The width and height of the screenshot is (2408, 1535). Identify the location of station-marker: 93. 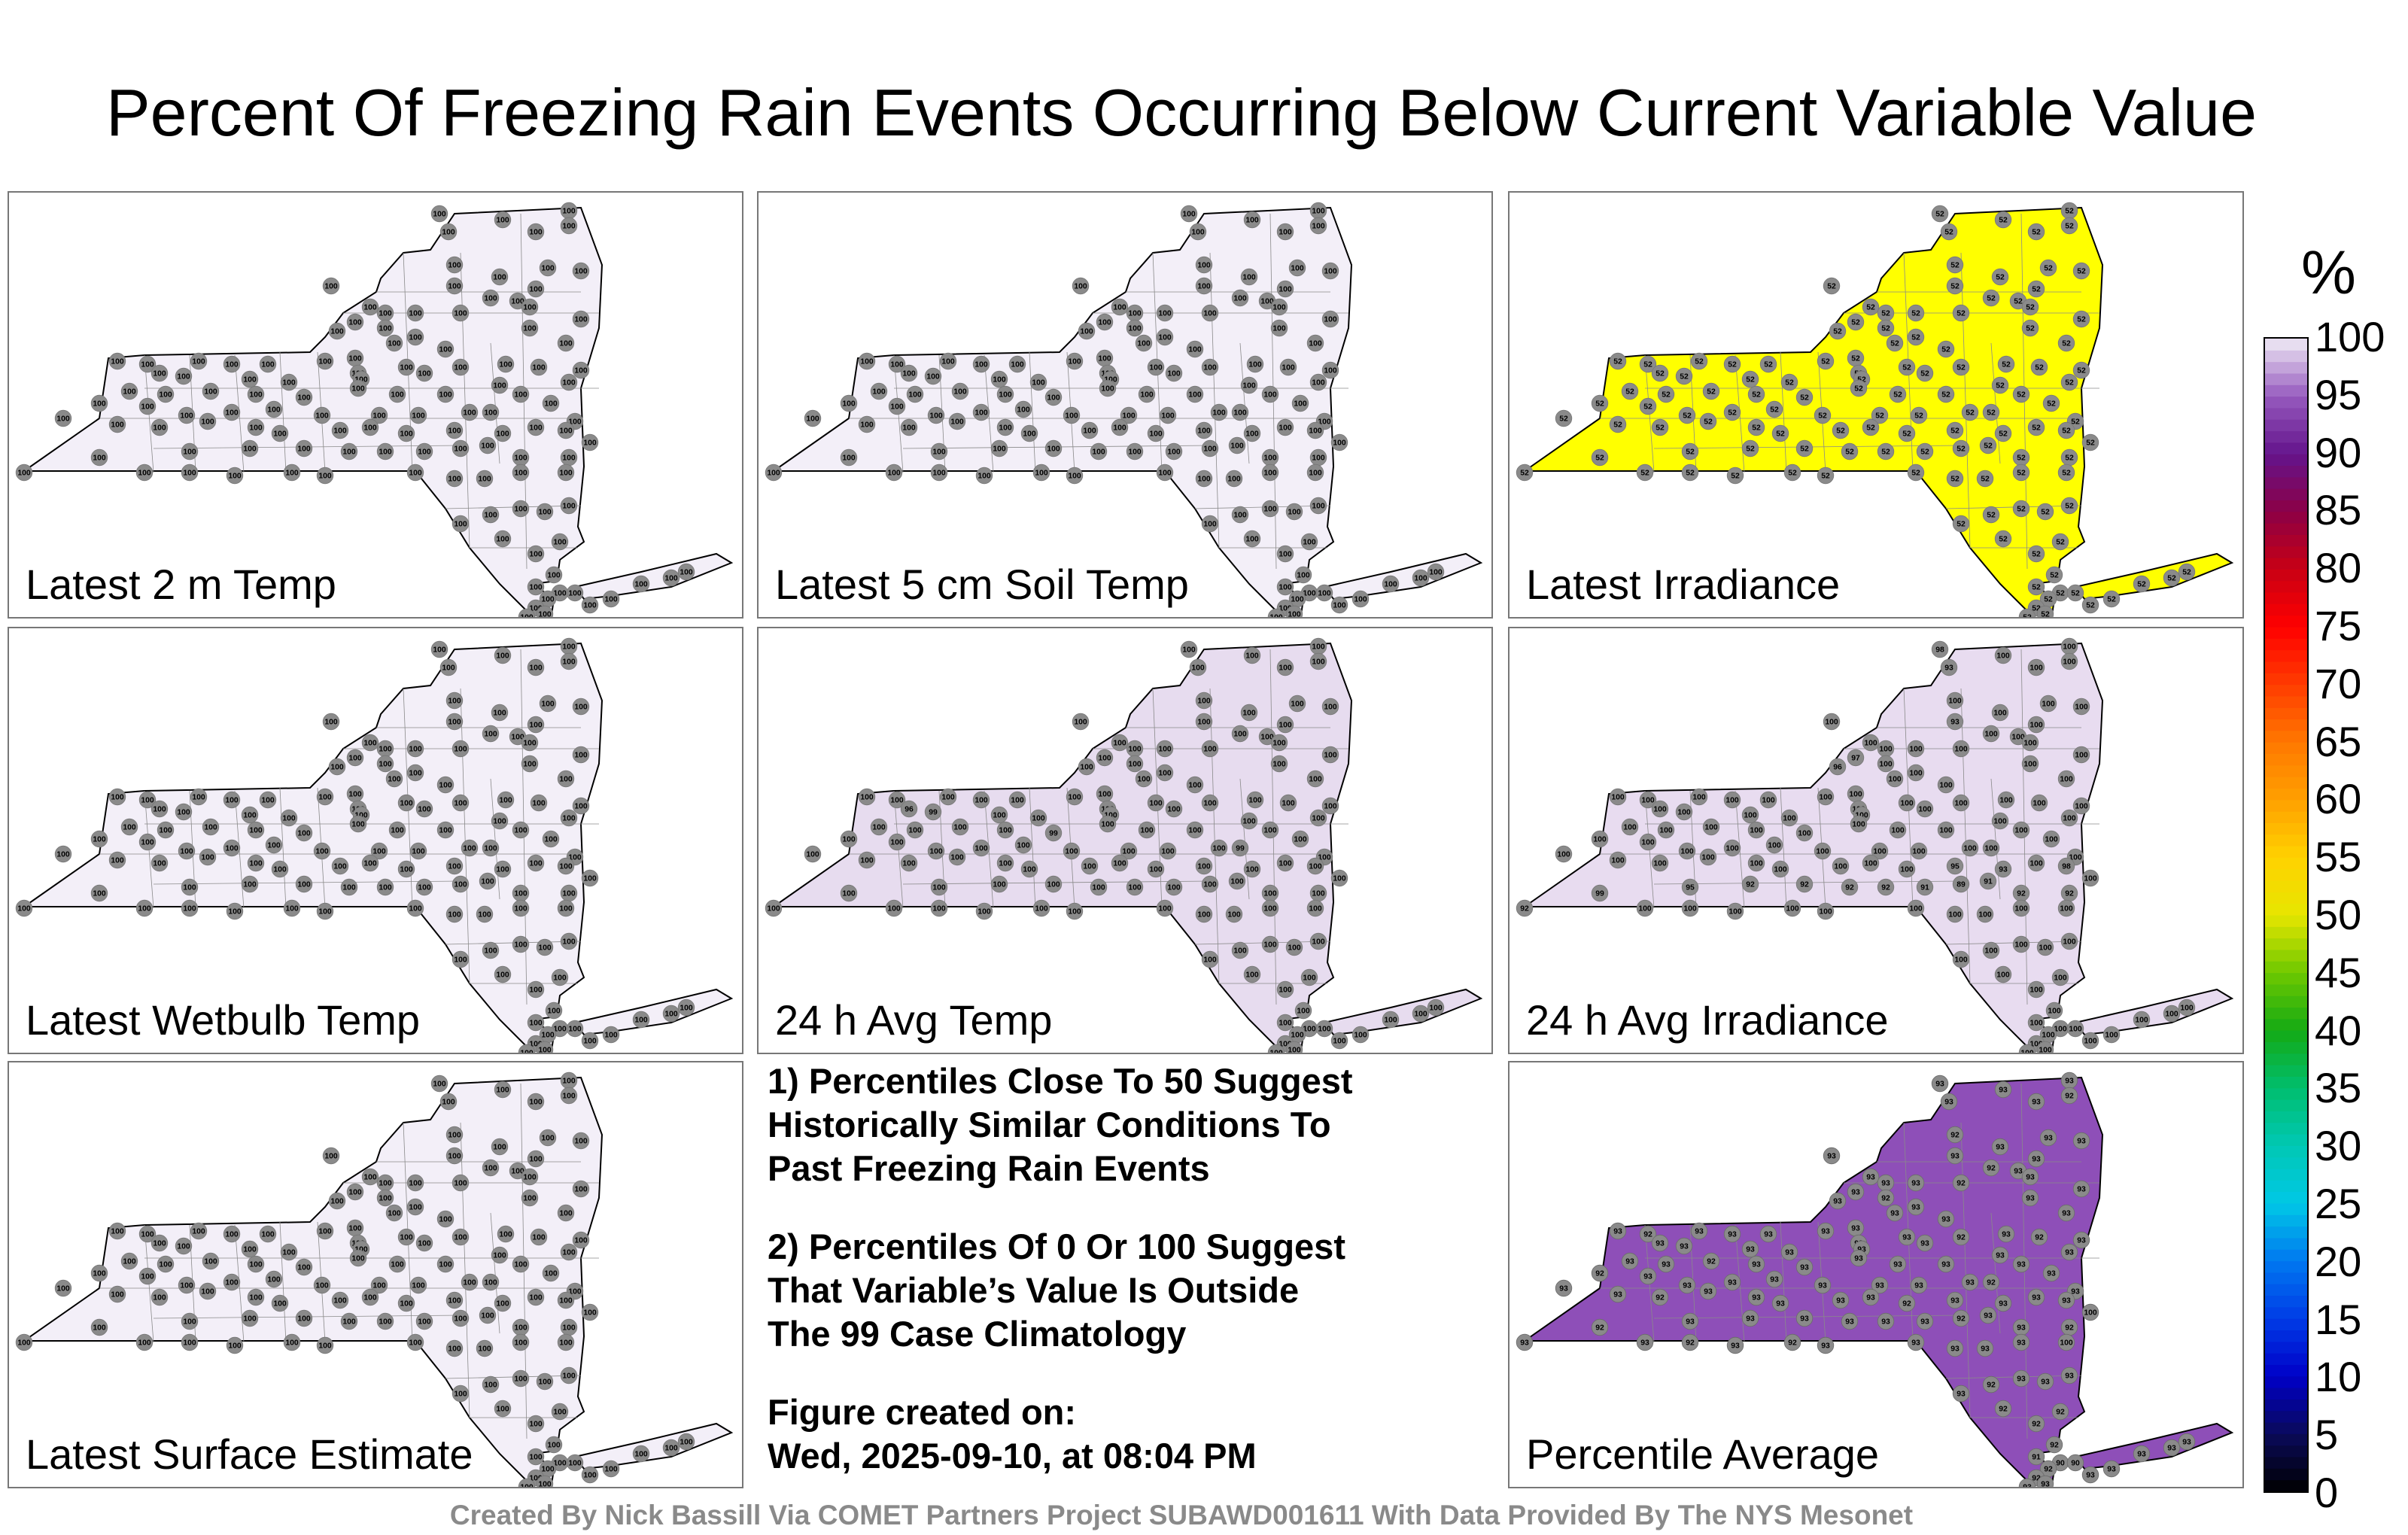
(2036, 1159).